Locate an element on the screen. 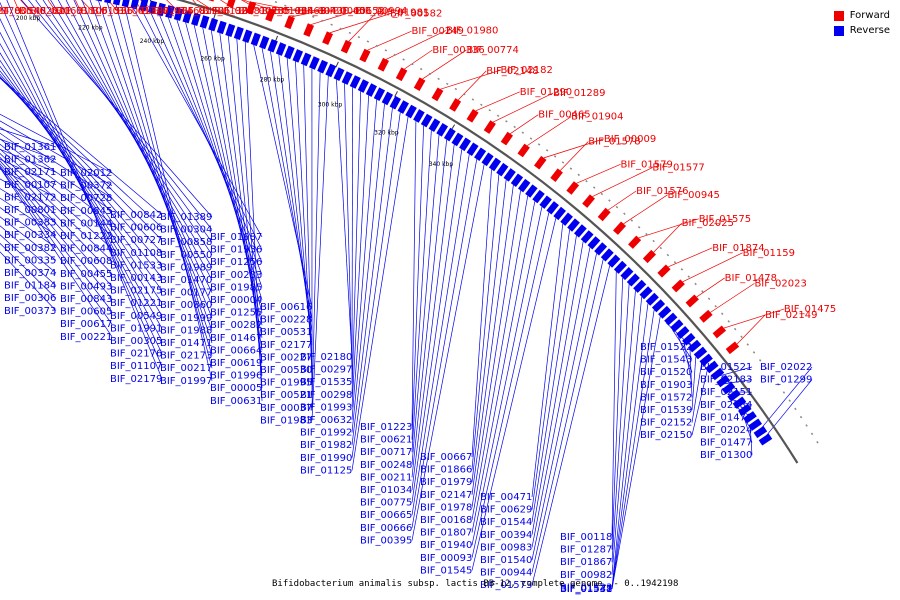 This screenshot has height=600, width=900. gene-label: BIF_01535 is located at coordinates (326, 382).